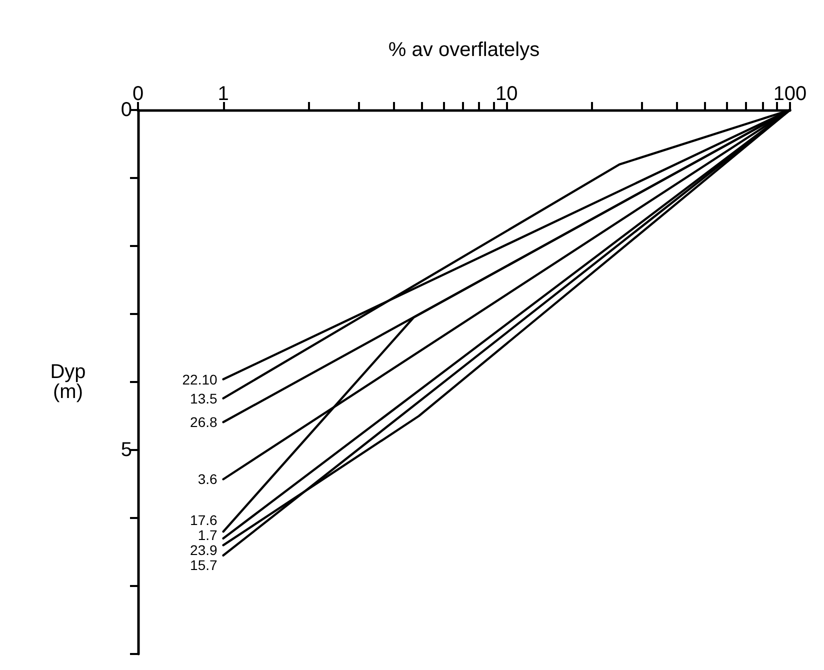 Image resolution: width=824 pixels, height=670 pixels. I want to click on series-label: 26.8, so click(204, 422).